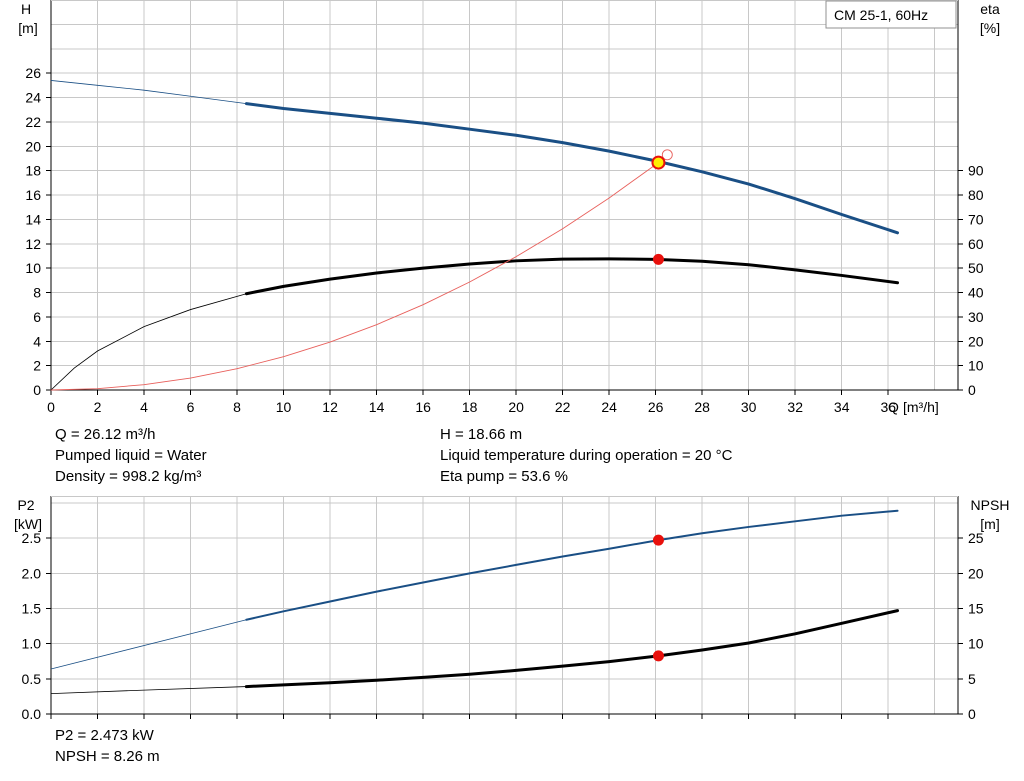 The height and width of the screenshot is (781, 1024). I want to click on left-tick-label: 18, so click(33, 171).